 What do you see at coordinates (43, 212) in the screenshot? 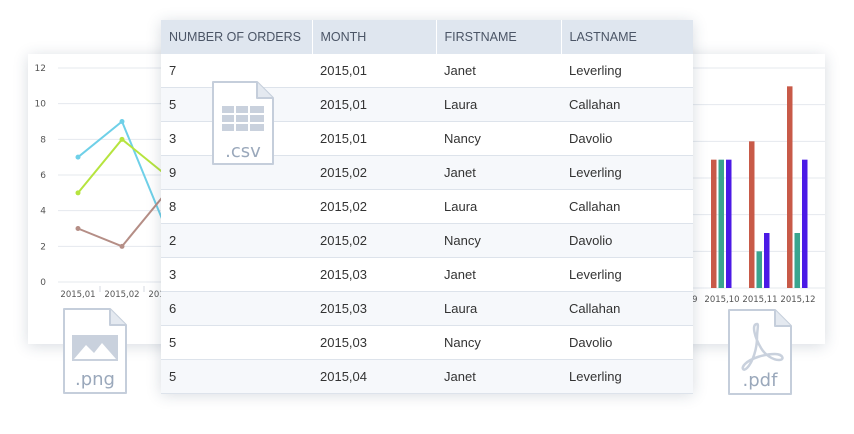
I see `y-tick-label: 4` at bounding box center [43, 212].